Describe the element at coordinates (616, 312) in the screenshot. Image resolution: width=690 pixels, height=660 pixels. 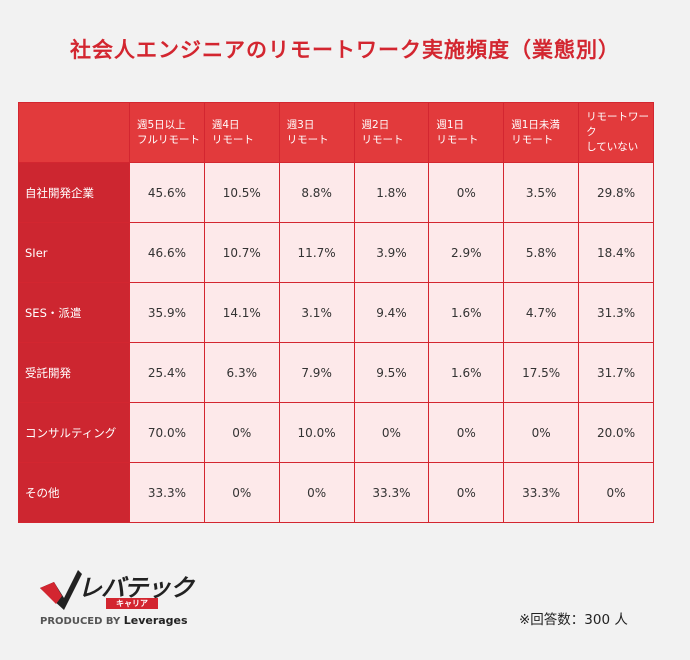
I see `table-cell: 31.3%` at that location.